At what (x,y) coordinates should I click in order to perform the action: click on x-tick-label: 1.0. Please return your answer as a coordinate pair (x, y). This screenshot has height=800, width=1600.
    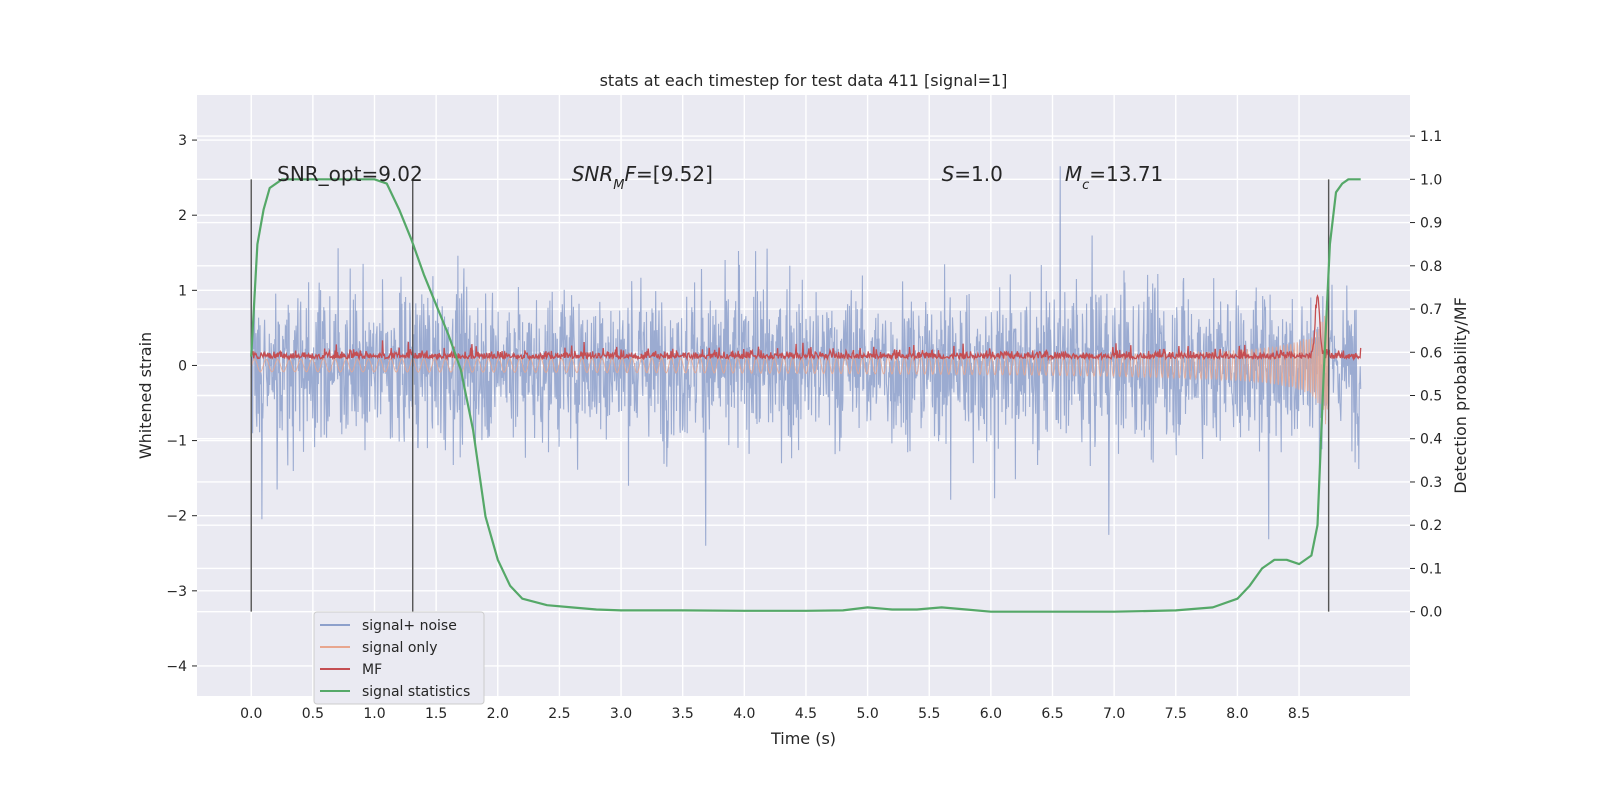
    Looking at the image, I should click on (374, 714).